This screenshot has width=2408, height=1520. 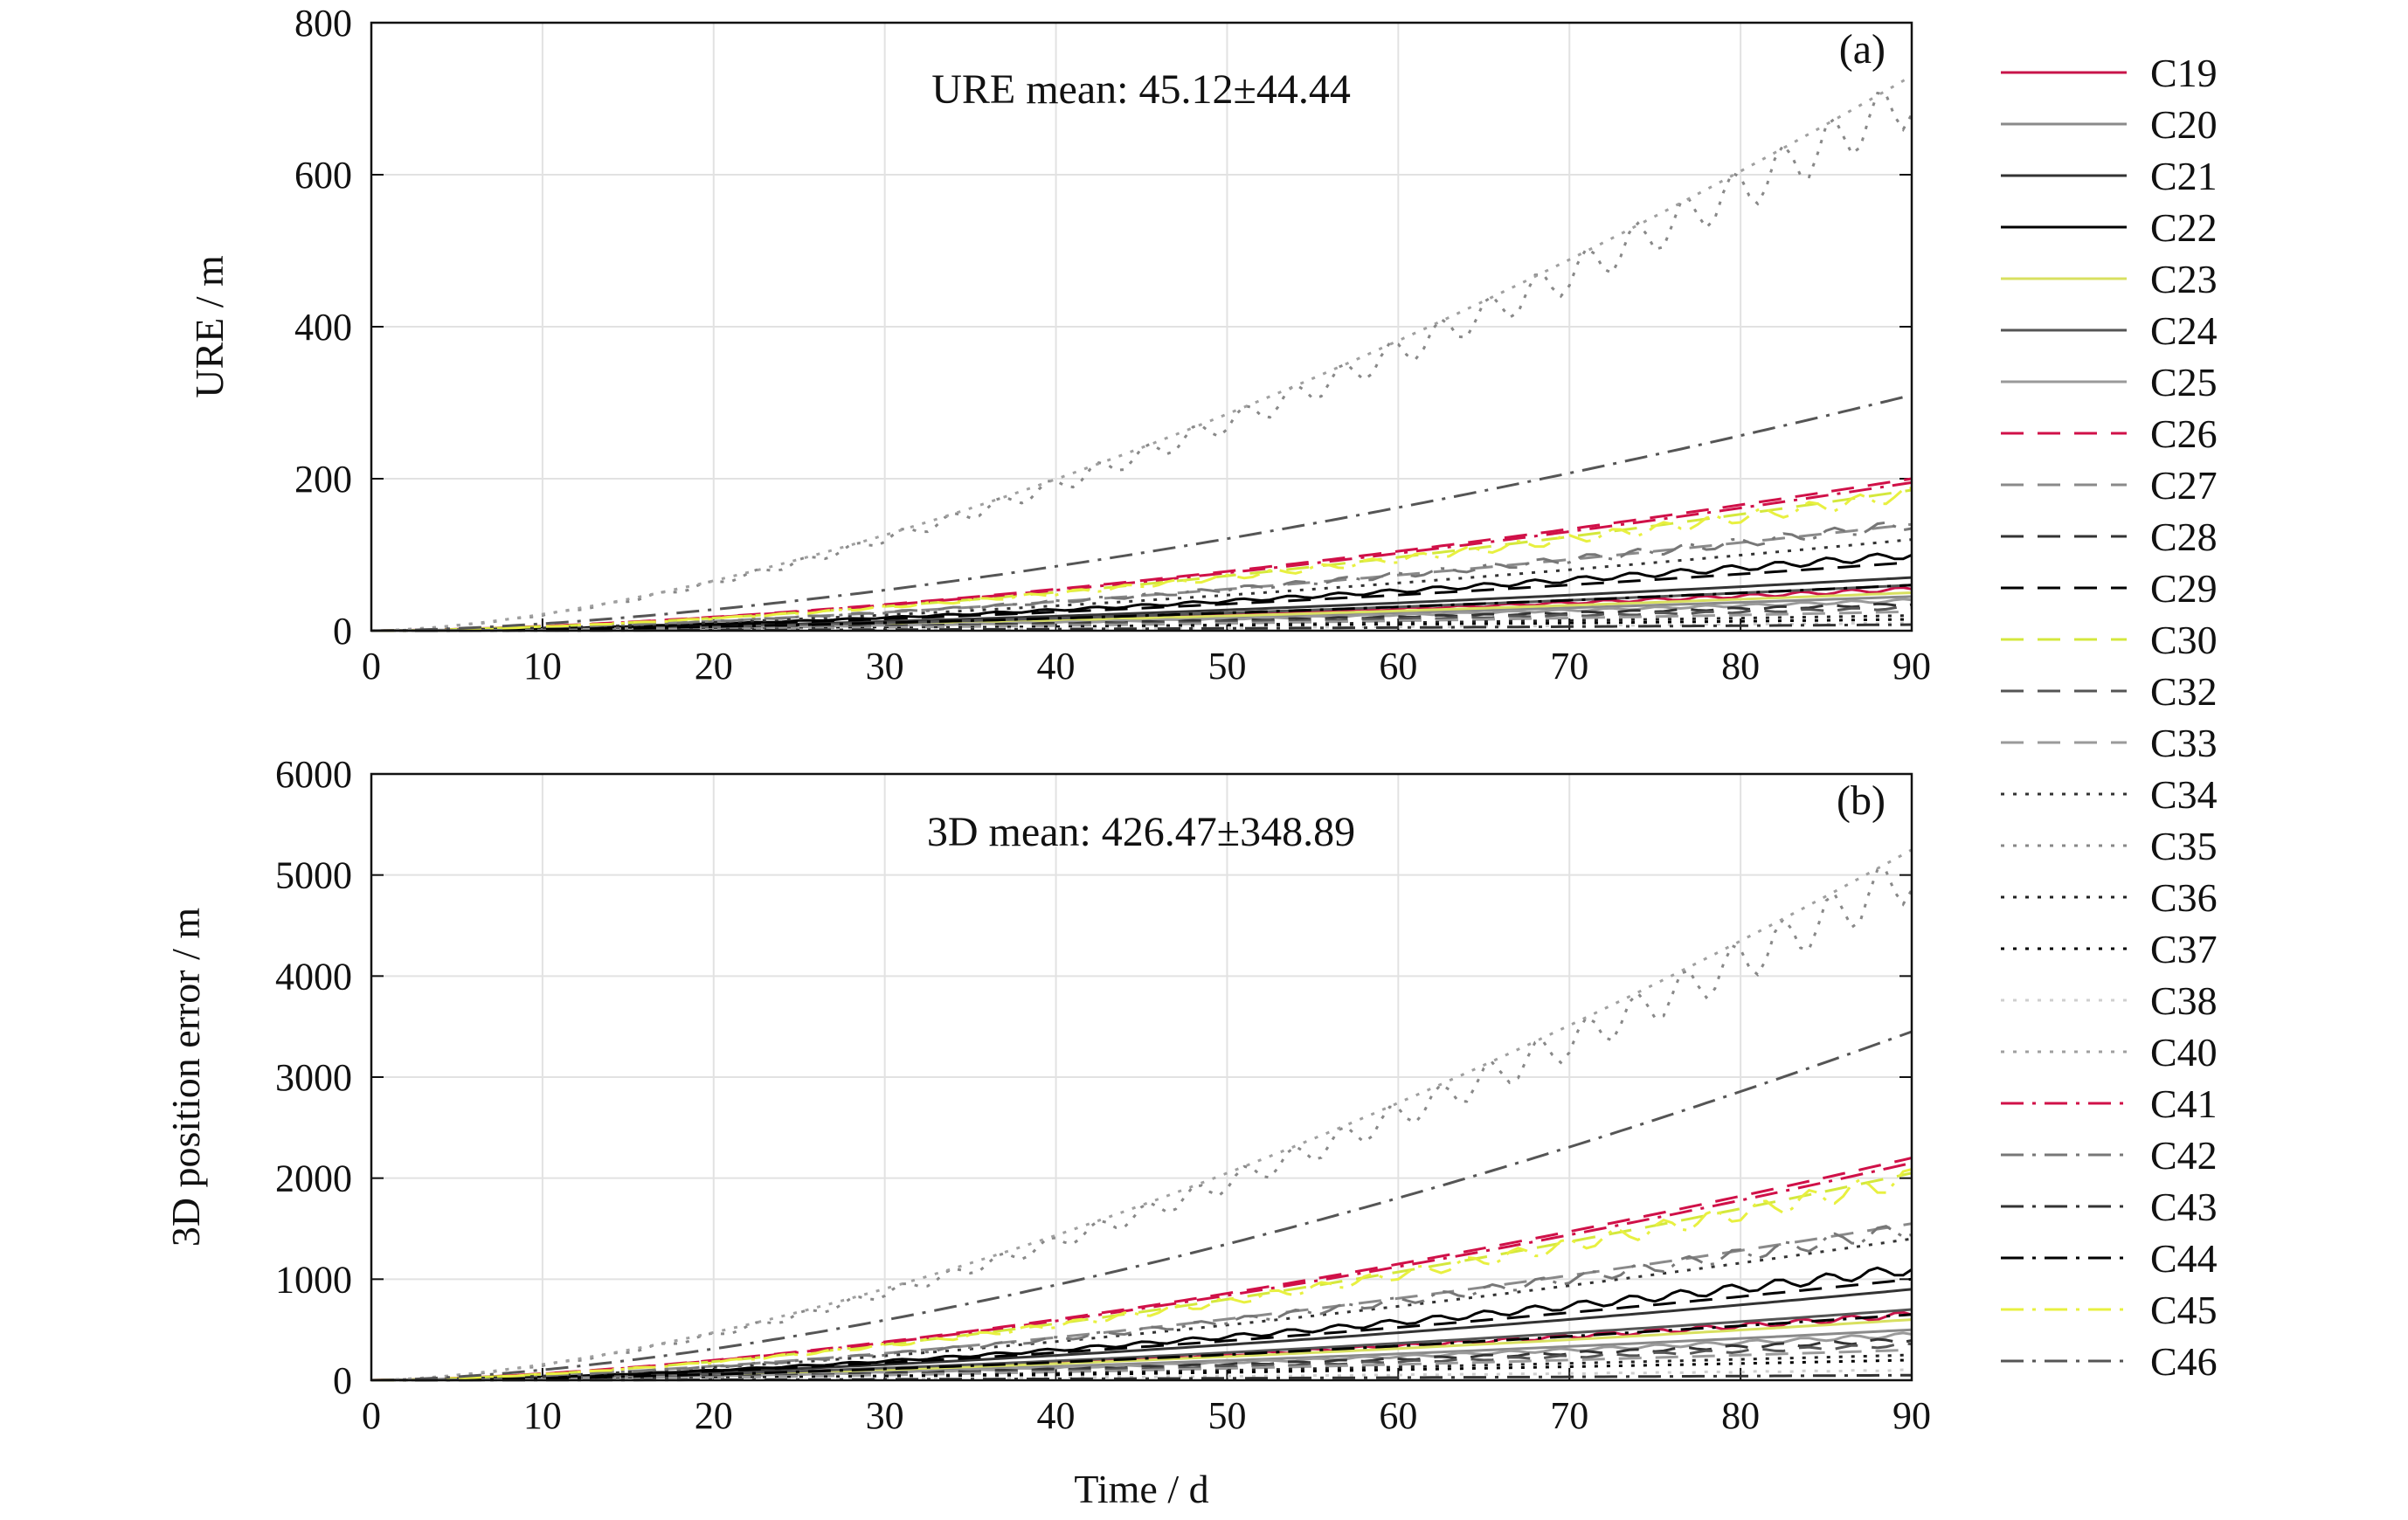 I want to click on y-axis-label: URE / m, so click(x=209, y=326).